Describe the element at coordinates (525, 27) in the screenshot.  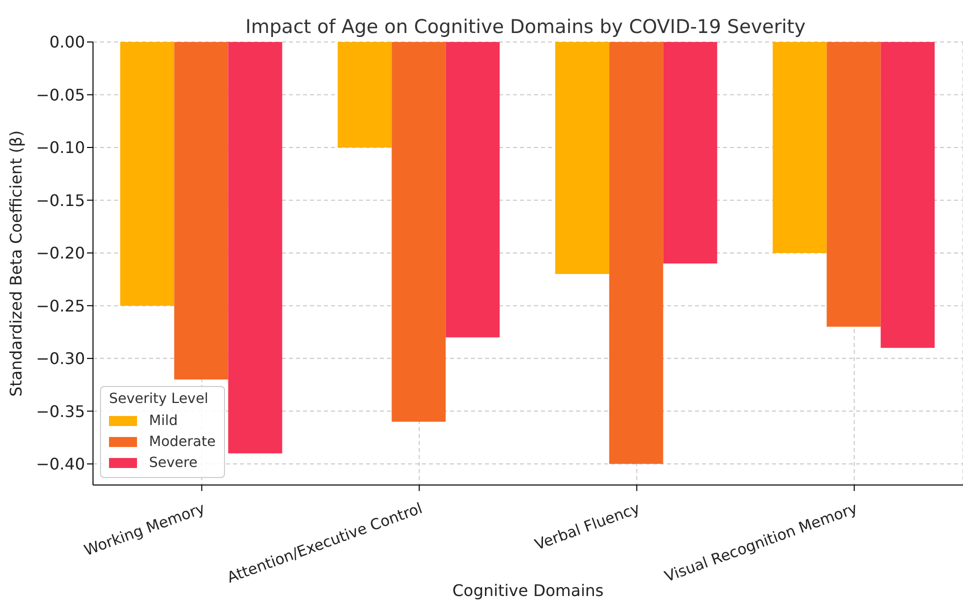
I see `chart-title: Impact of Age on Cognitive Domains by COVID-19 Severity` at that location.